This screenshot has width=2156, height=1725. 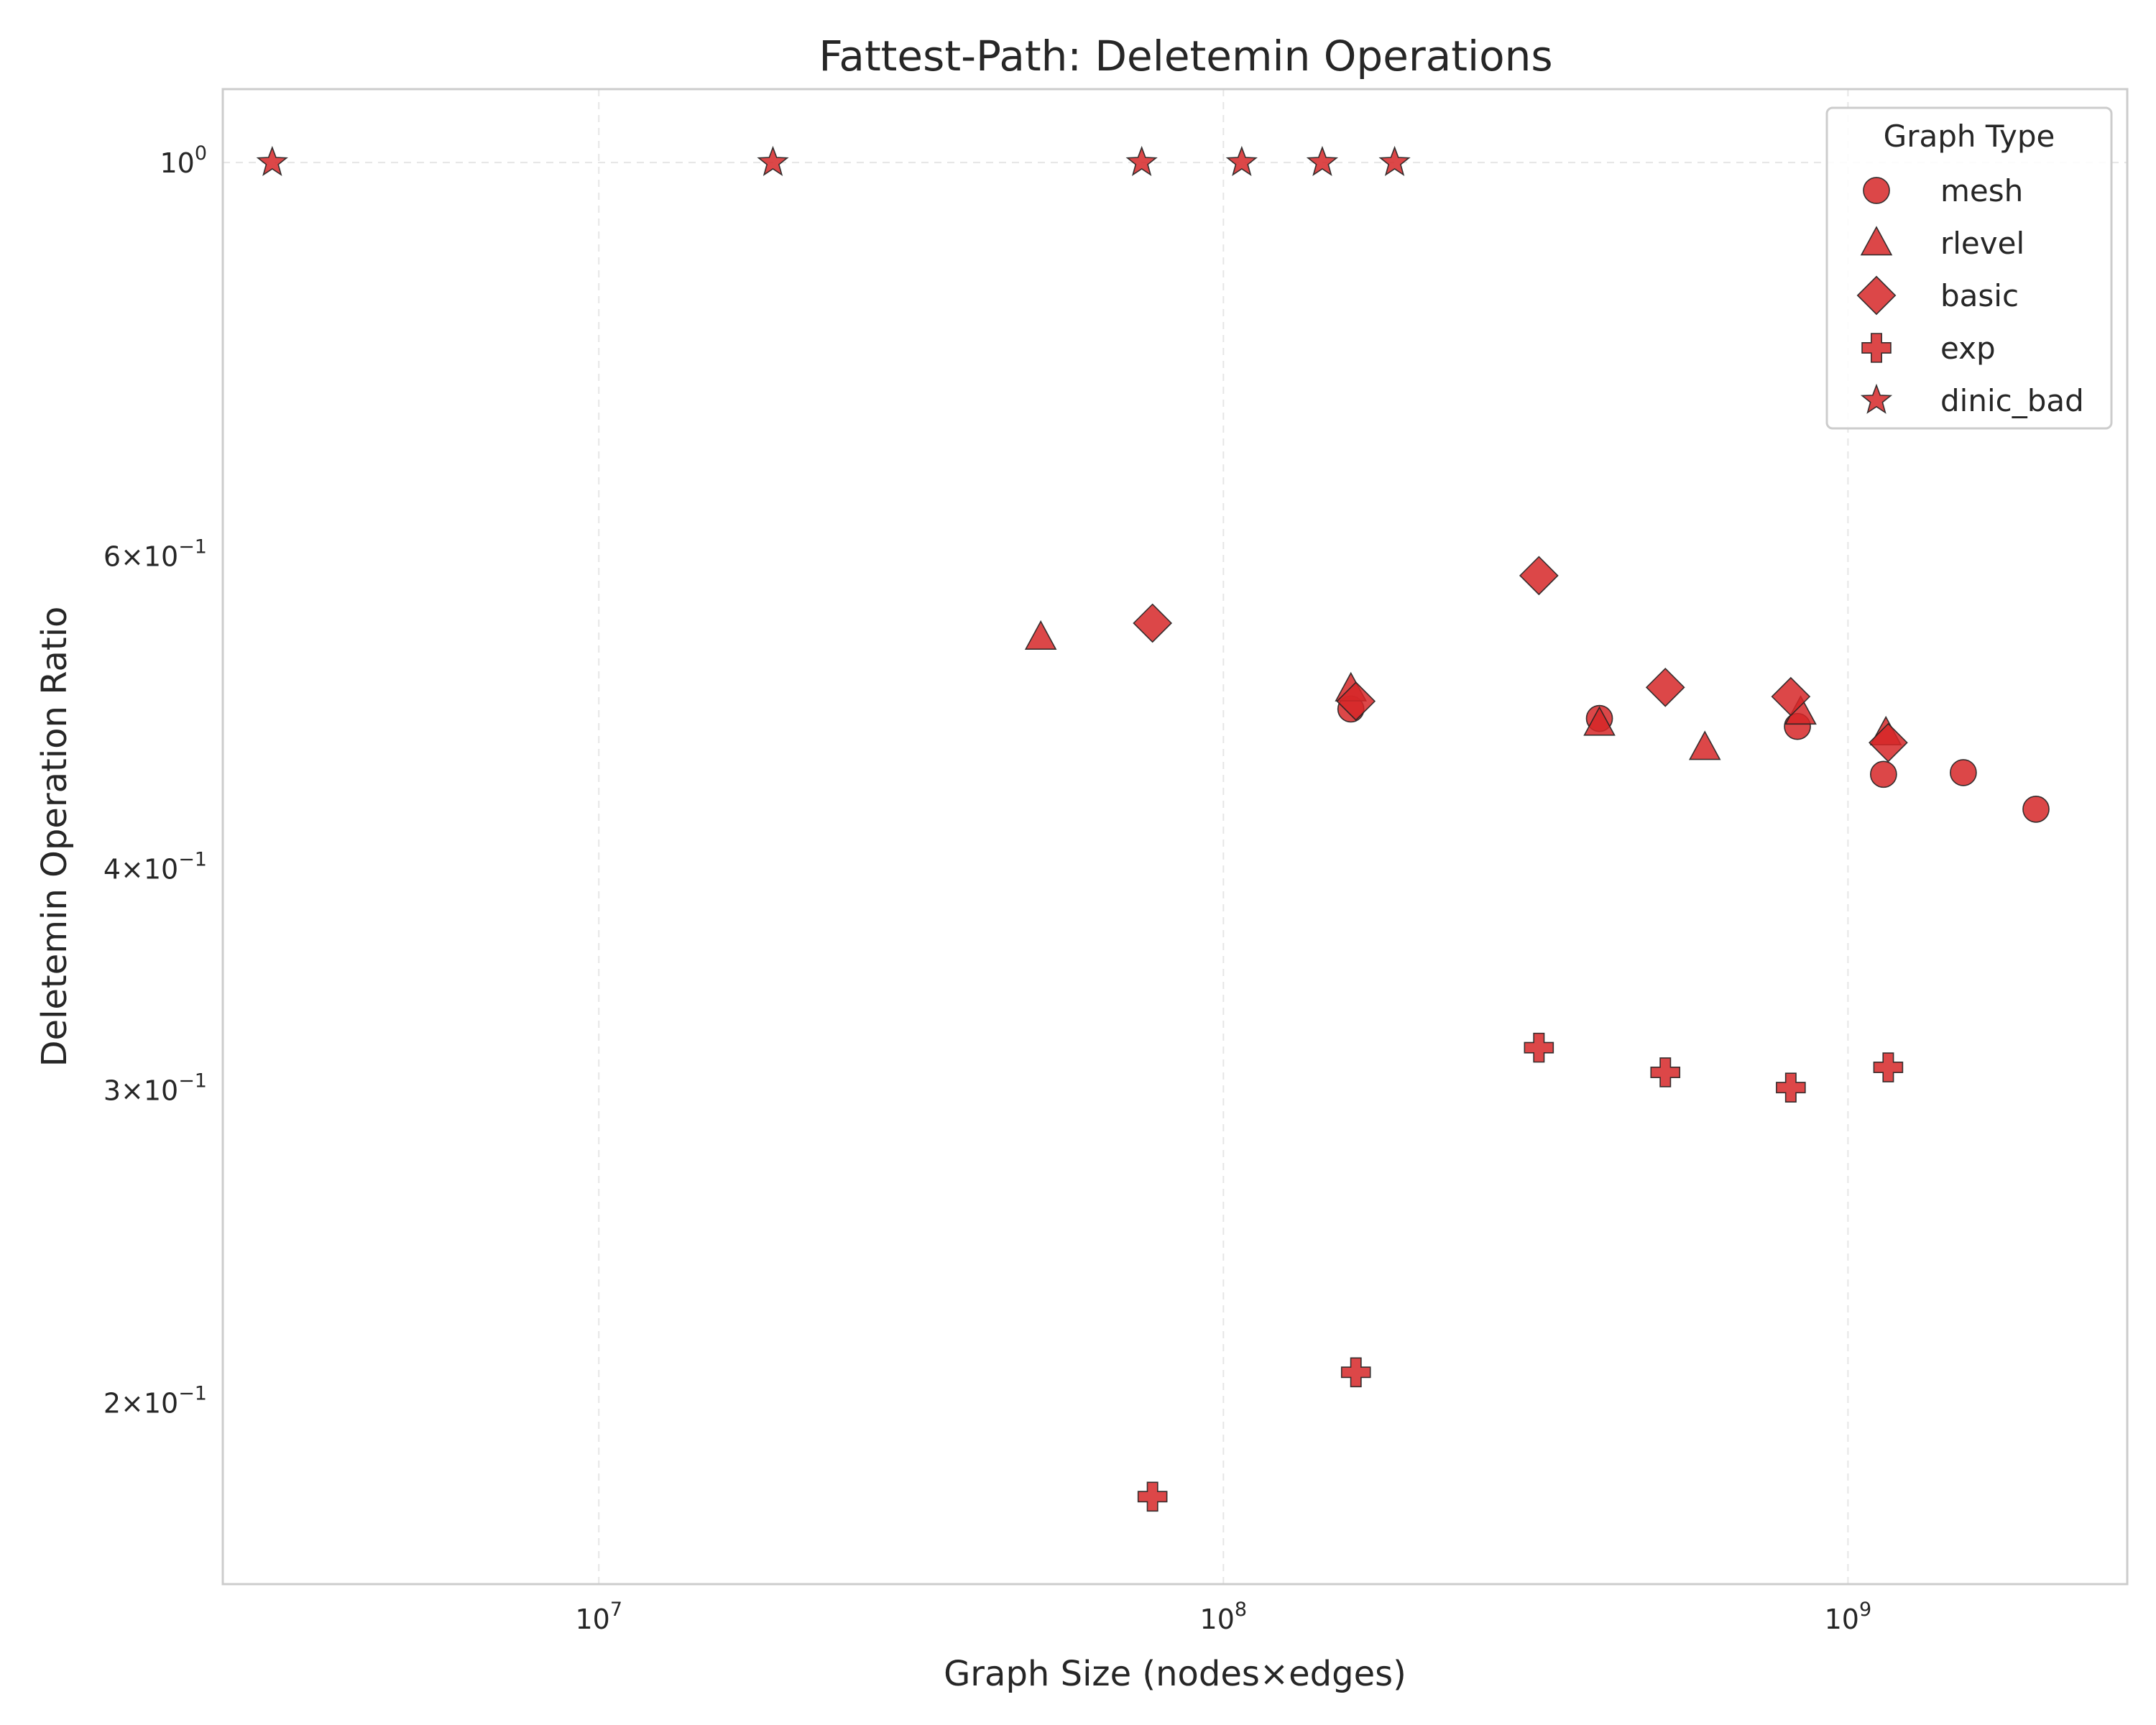 I want to click on x-axis-ticks: 10⁷ 10⁸ 10⁹, so click(x=1223, y=1616).